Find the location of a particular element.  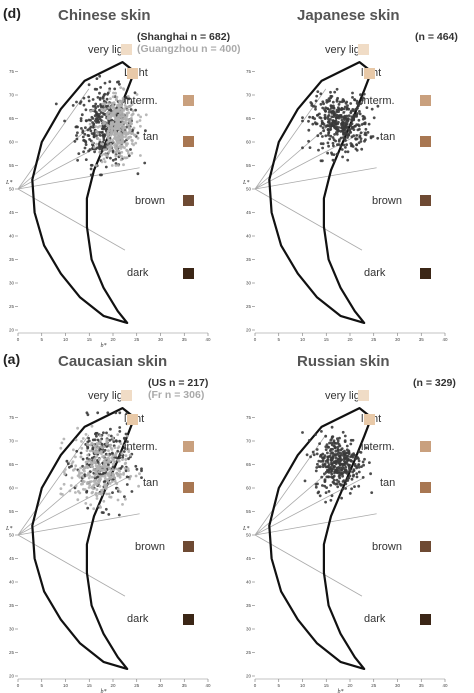

panel-letter: (a) is located at coordinates (11, 359).